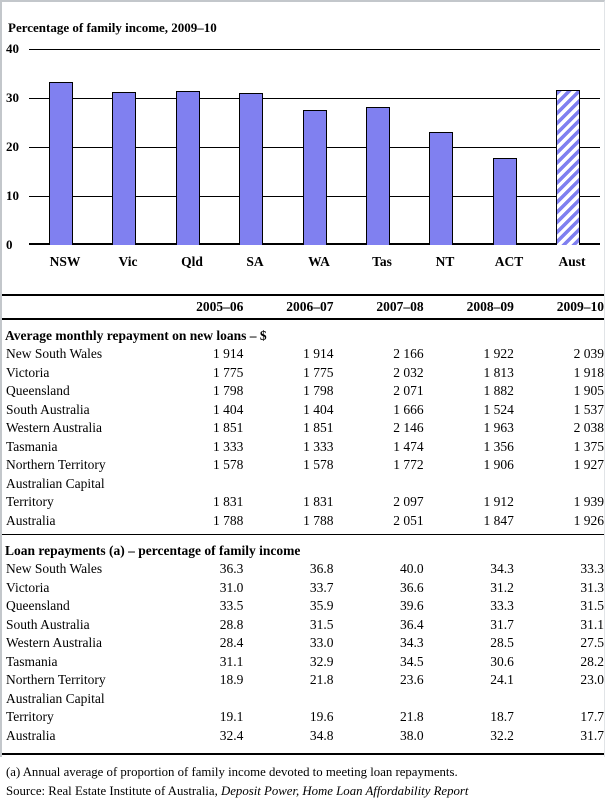  What do you see at coordinates (319, 261) in the screenshot?
I see `x-axis-label: WA` at bounding box center [319, 261].